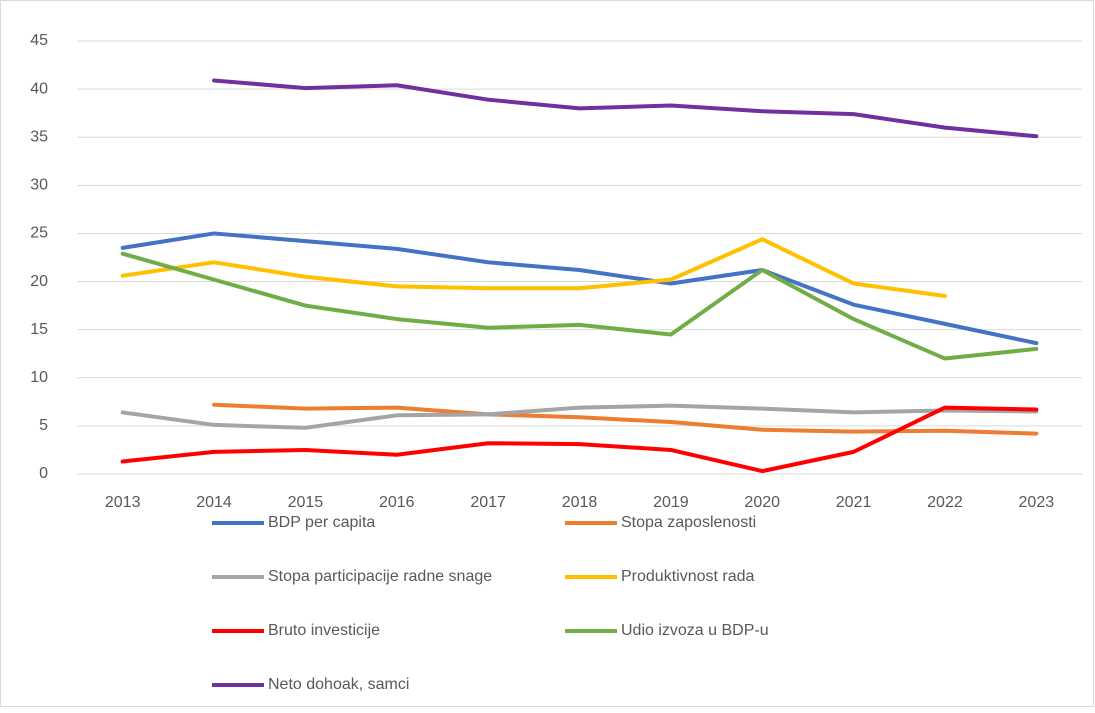 The width and height of the screenshot is (1095, 713). What do you see at coordinates (39, 281) in the screenshot?
I see `y-tick-label: 20` at bounding box center [39, 281].